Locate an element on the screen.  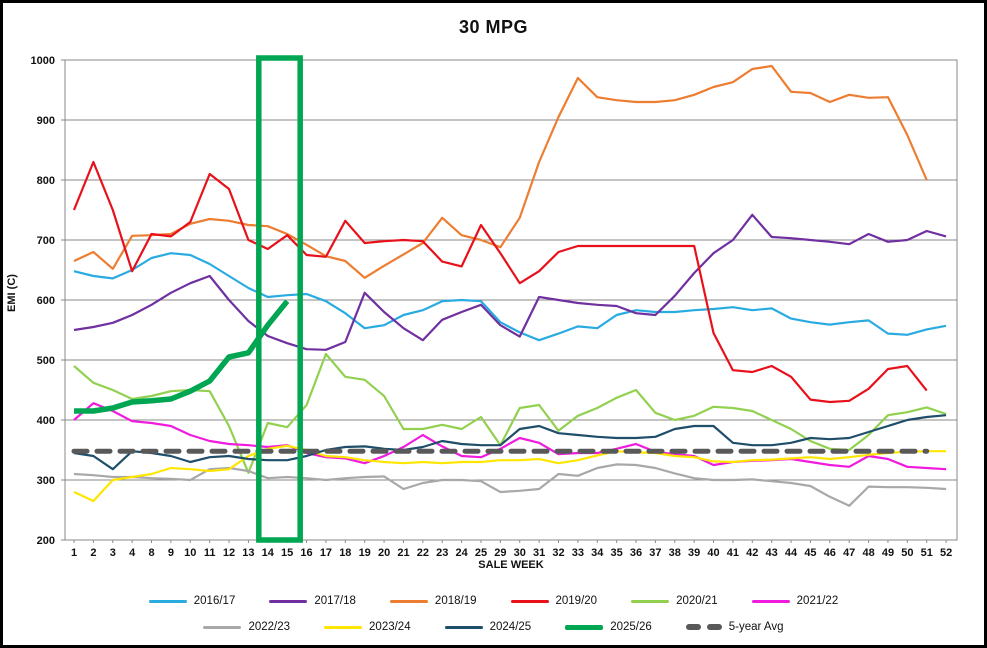
x-tick-label: 39 is located at coordinates (694, 553).